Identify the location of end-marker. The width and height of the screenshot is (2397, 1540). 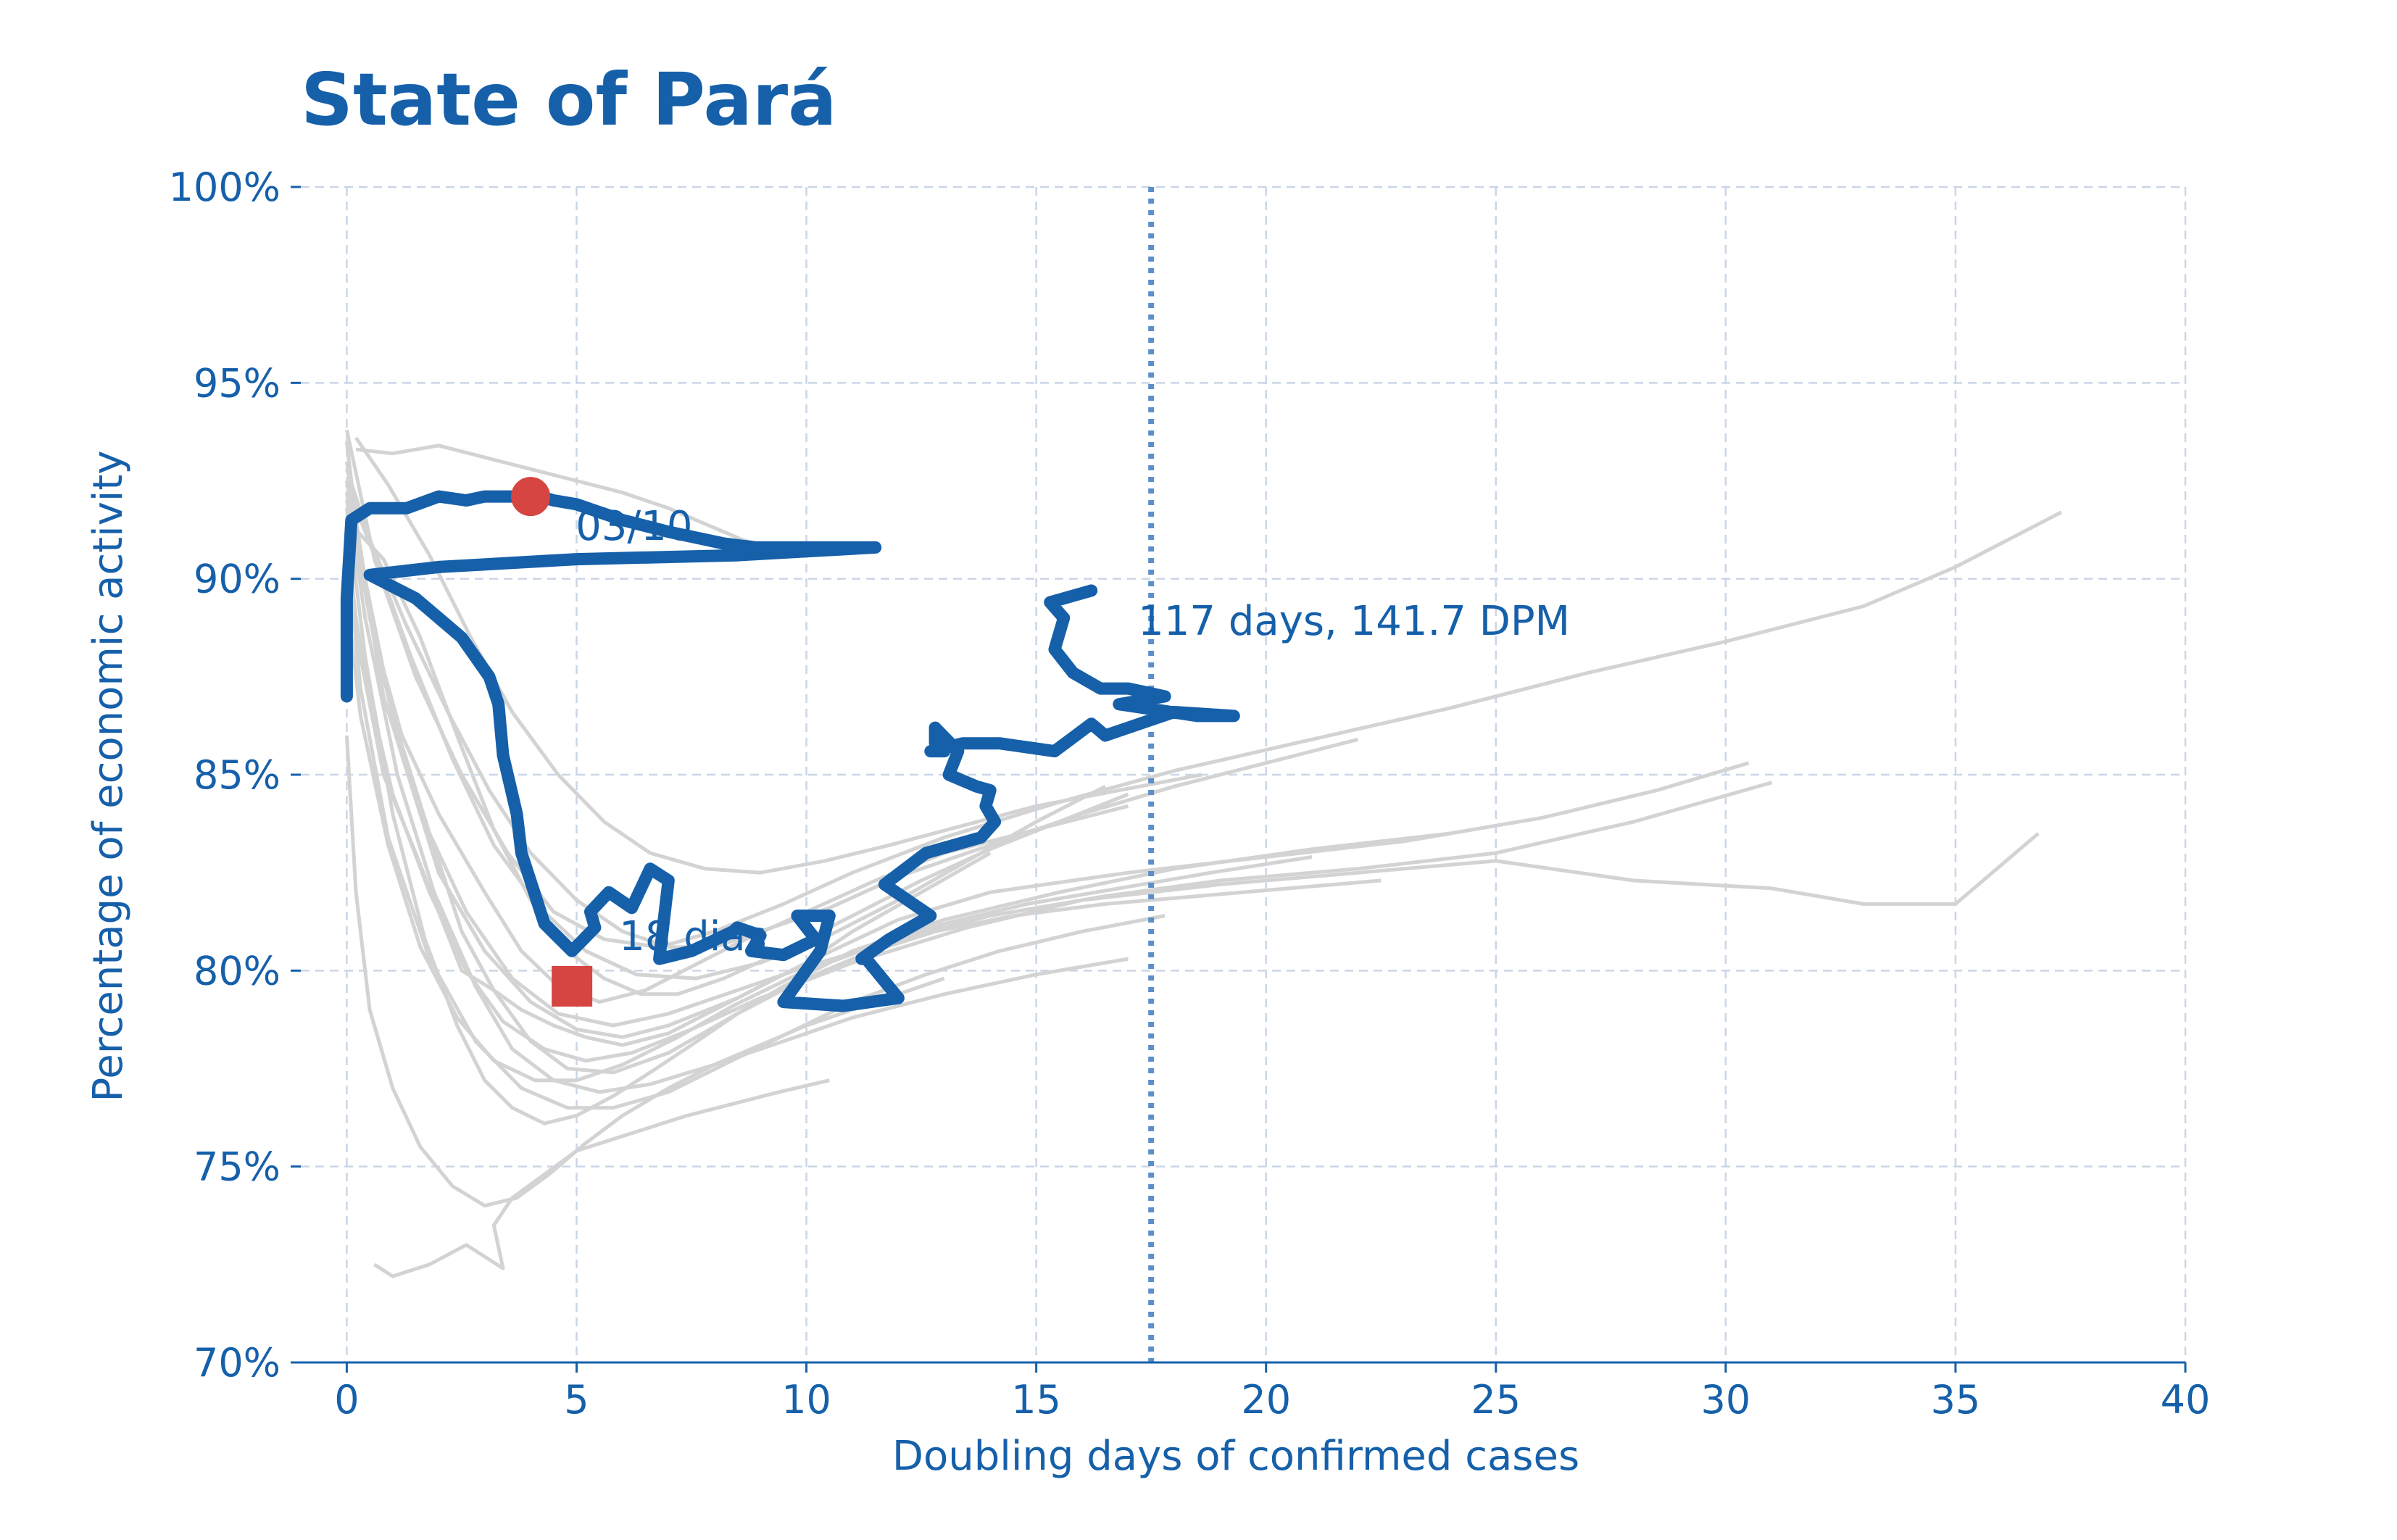
(572, 986).